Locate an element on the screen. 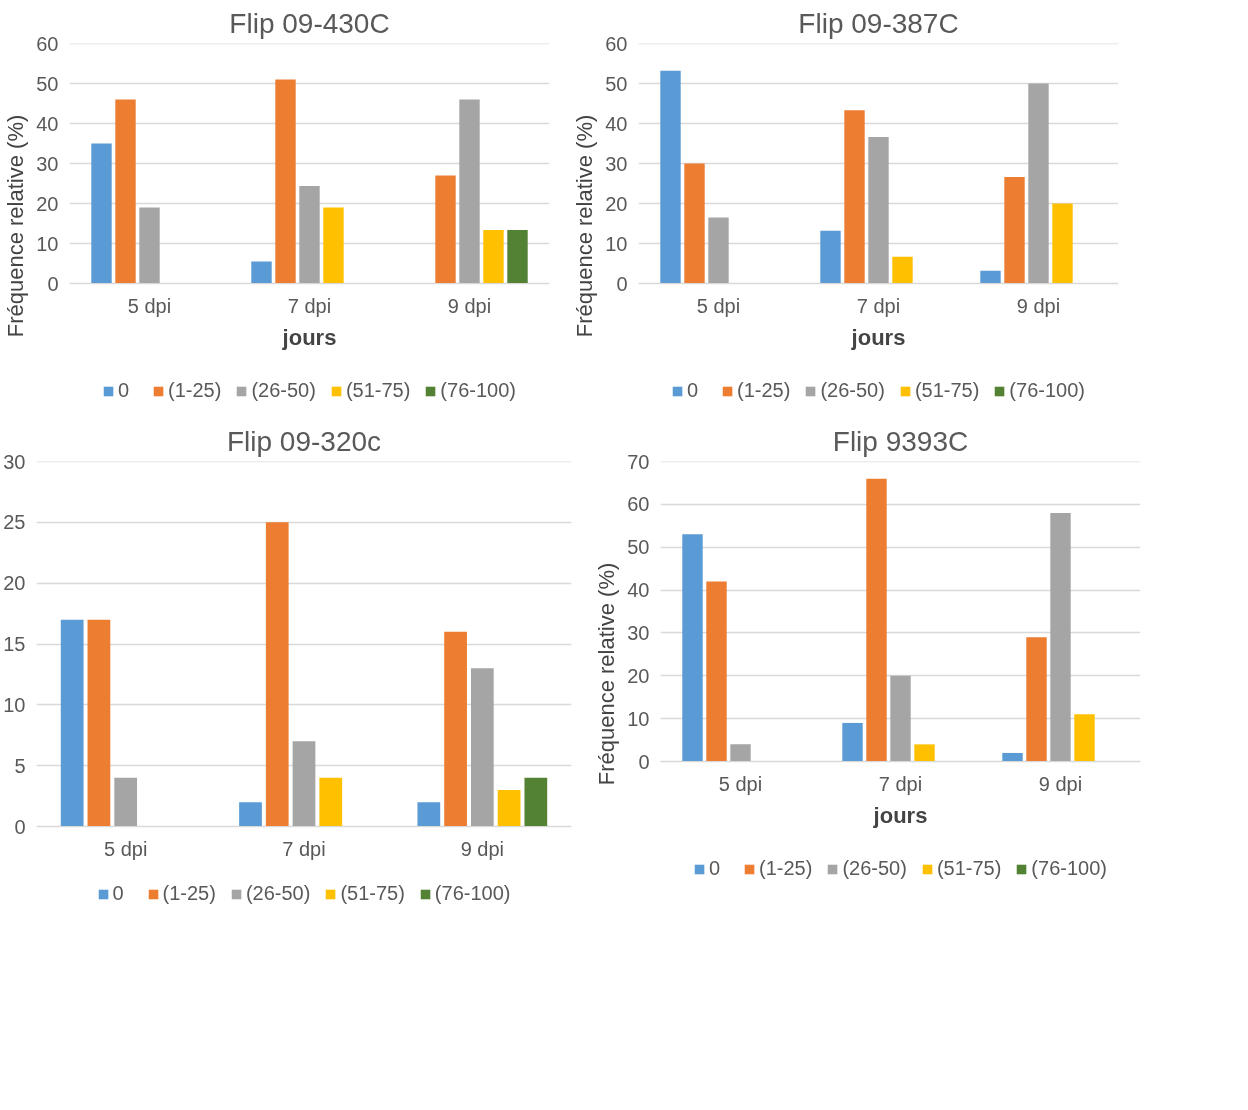  chart-title: Flip 09-320c is located at coordinates (304, 441).